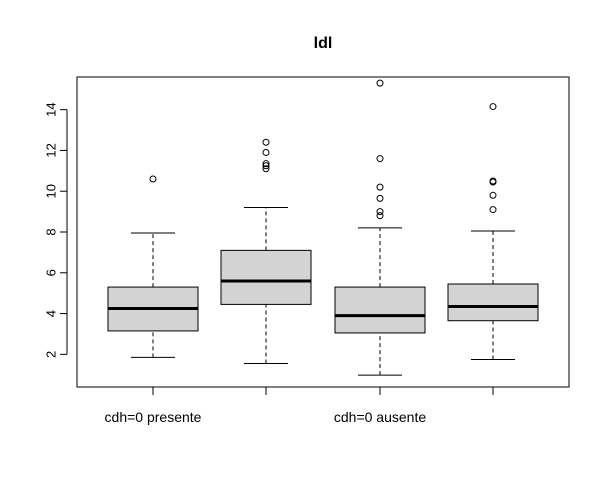 This screenshot has height=486, width=609. What do you see at coordinates (50, 109) in the screenshot?
I see `y-tick-label: 14` at bounding box center [50, 109].